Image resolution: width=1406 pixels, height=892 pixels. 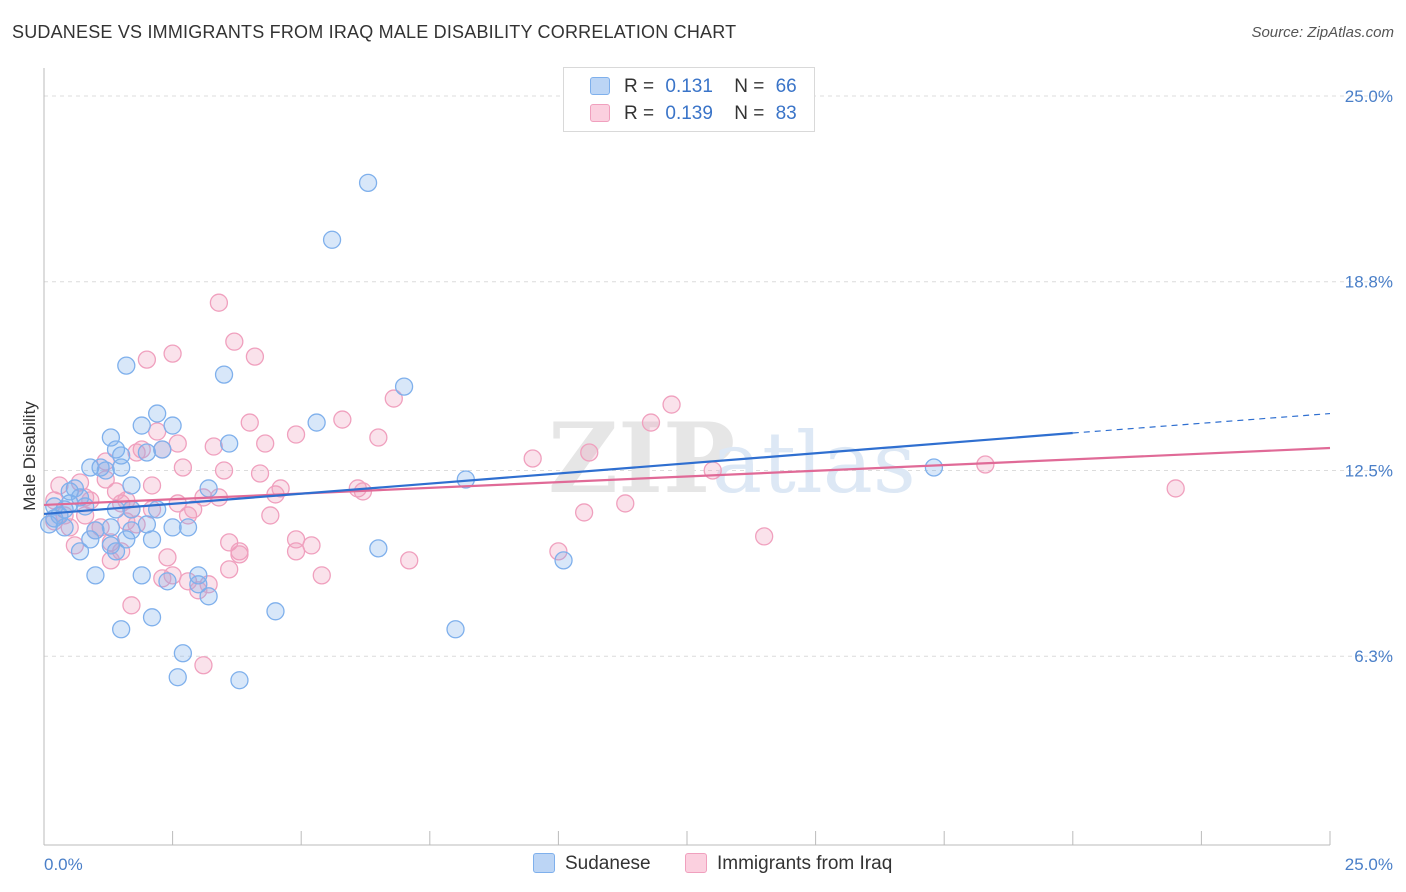 What do you see at coordinates (1369, 470) in the screenshot?
I see `y-tick-label: 12.5%` at bounding box center [1369, 470].